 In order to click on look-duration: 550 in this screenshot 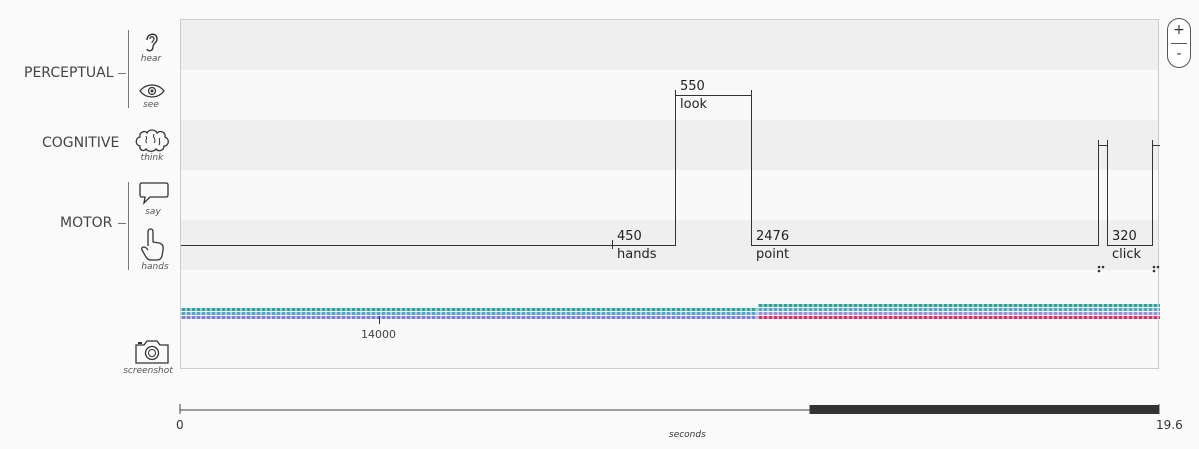, I will do `click(692, 86)`.